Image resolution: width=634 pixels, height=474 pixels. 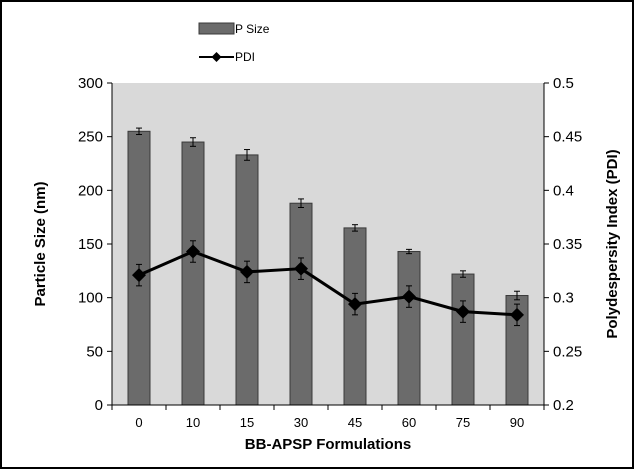 What do you see at coordinates (328, 444) in the screenshot?
I see `x-axis-title: BB-APSP Formulations` at bounding box center [328, 444].